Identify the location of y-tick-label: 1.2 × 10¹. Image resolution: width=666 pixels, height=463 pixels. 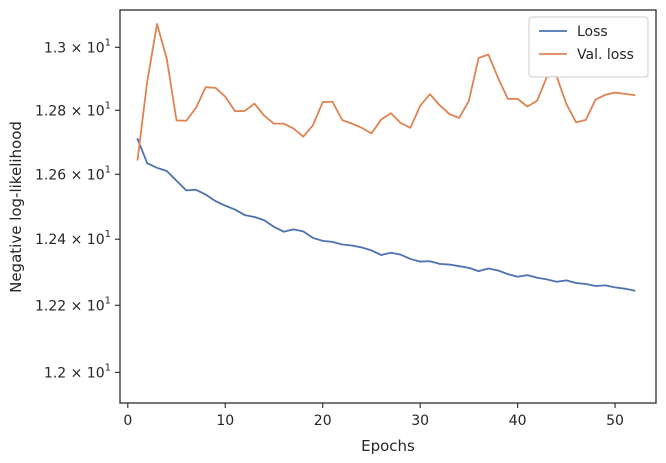
(77, 371).